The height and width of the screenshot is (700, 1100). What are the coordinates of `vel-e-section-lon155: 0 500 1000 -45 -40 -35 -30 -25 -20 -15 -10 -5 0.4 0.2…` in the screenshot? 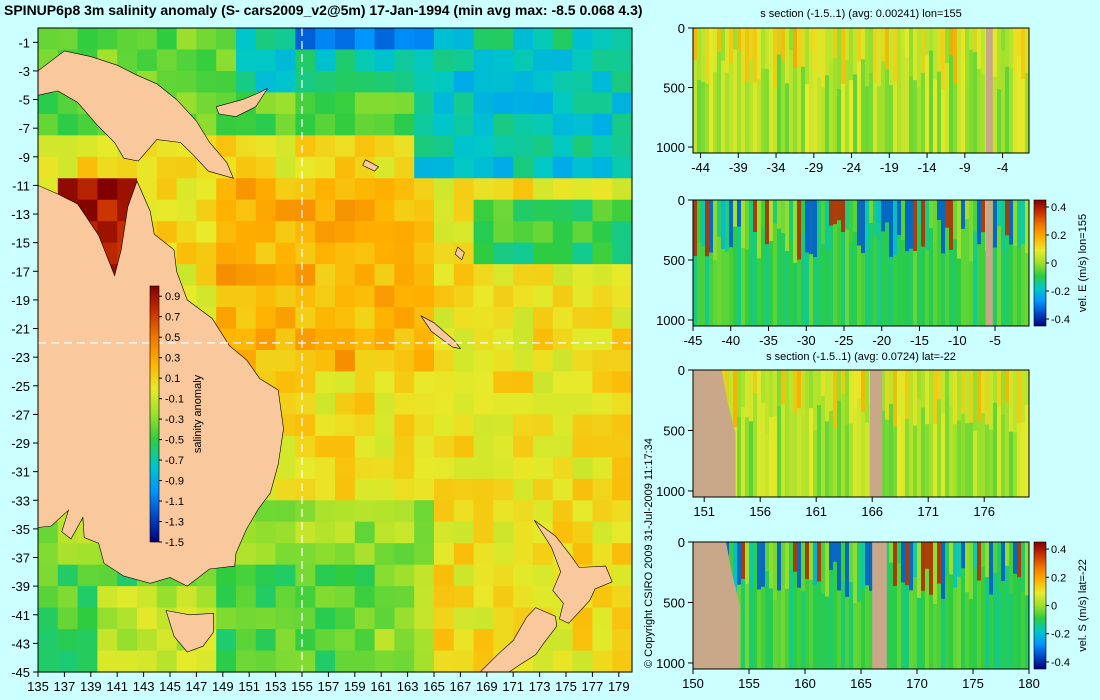 It's located at (872, 270).